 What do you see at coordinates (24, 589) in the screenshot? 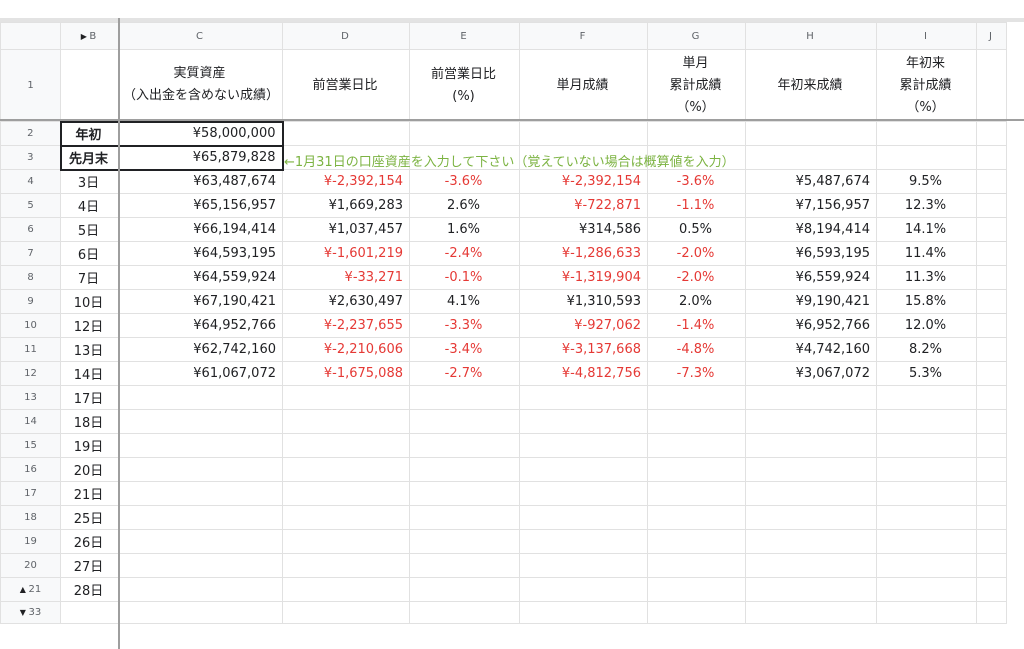
I see `collapse-arrow-icon: ▲` at bounding box center [24, 589].